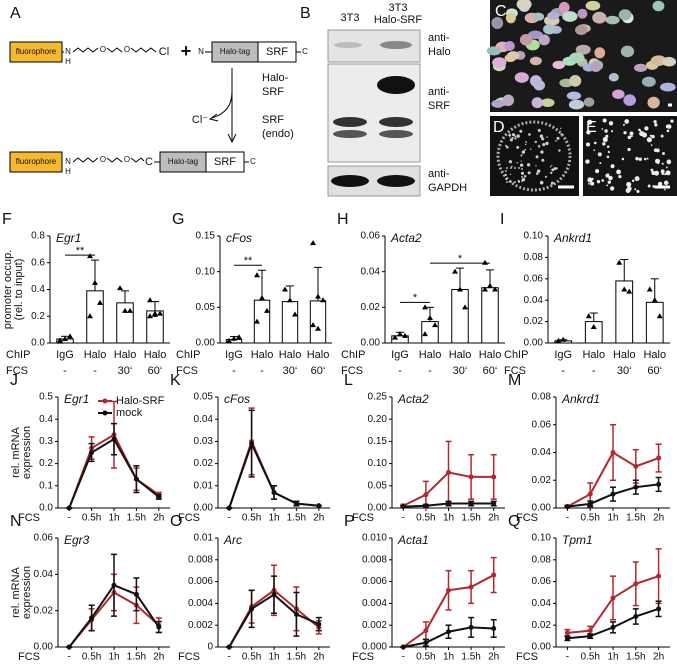 The image size is (677, 665). Describe the element at coordinates (204, 463) in the screenshot. I see `y-tick-label: 0.02` at that location.